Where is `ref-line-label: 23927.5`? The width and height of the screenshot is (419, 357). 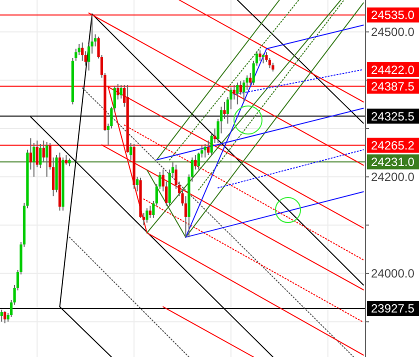 ref-line-label: 23927.5 is located at coordinates (393, 309).